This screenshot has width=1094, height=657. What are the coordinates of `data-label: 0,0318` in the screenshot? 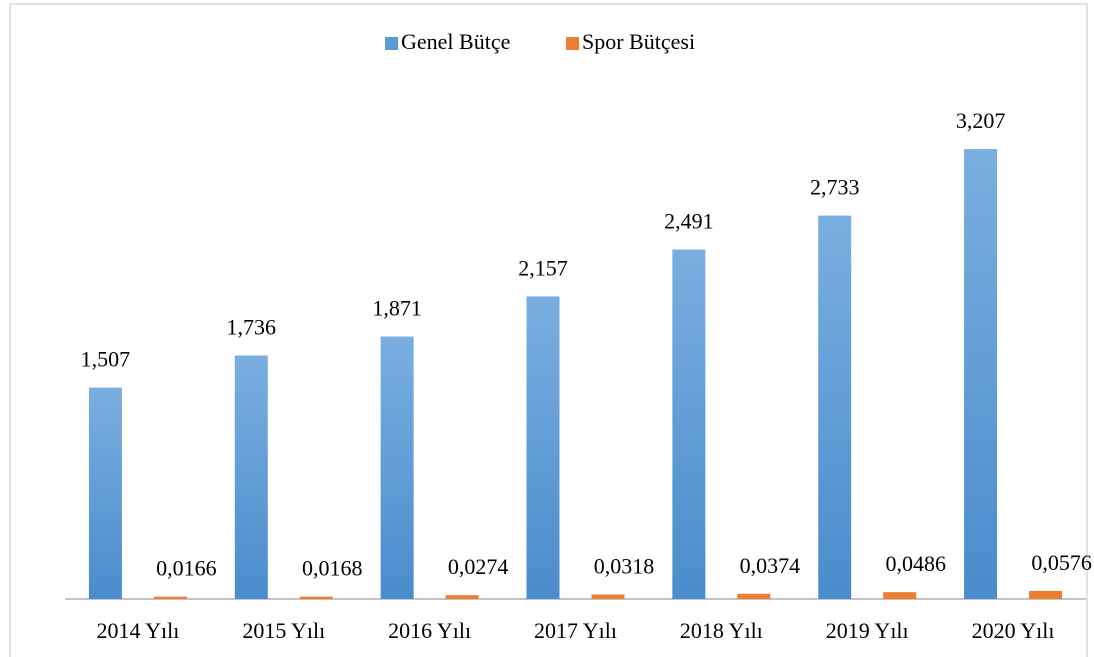 It's located at (624, 566).